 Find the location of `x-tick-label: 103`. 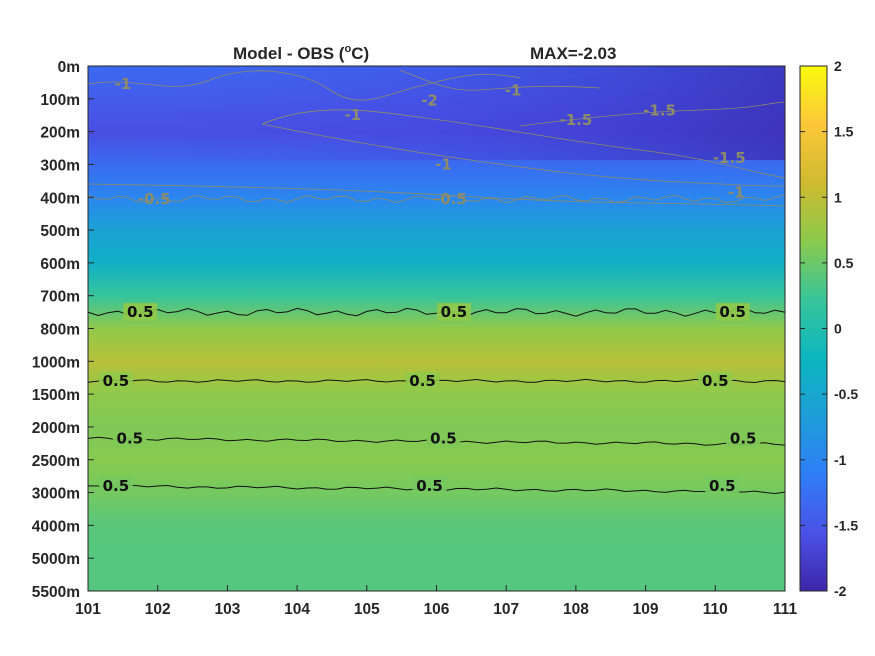

x-tick-label: 103 is located at coordinates (227, 609).